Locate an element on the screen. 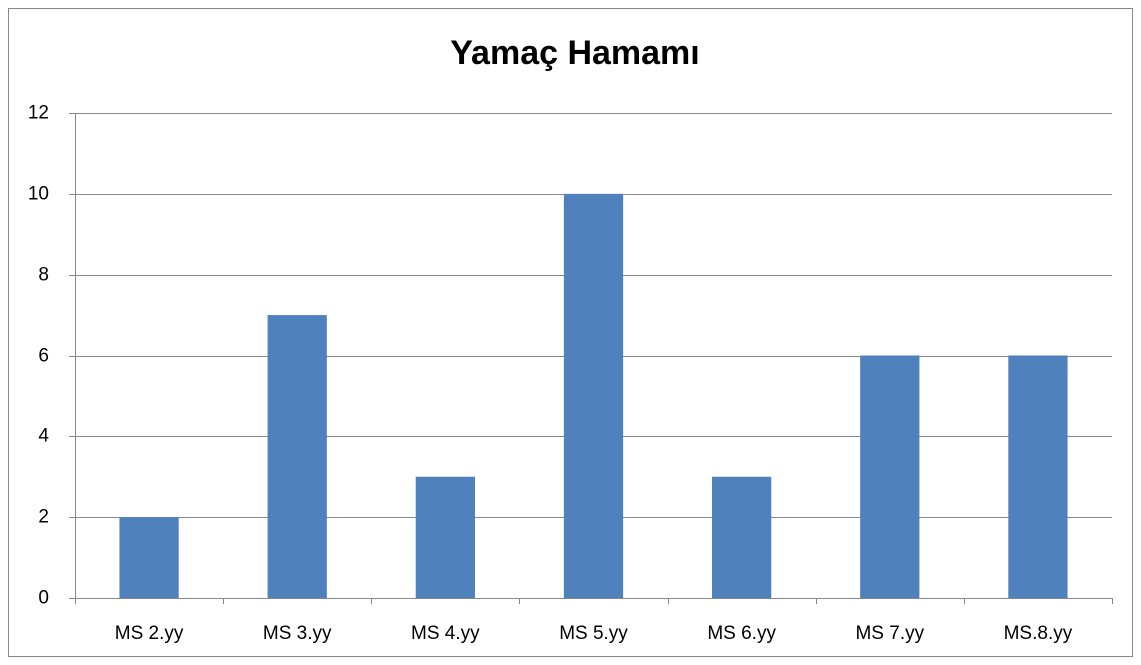 Image resolution: width=1141 pixels, height=665 pixels. y-tick-label: 8 is located at coordinates (43, 275).